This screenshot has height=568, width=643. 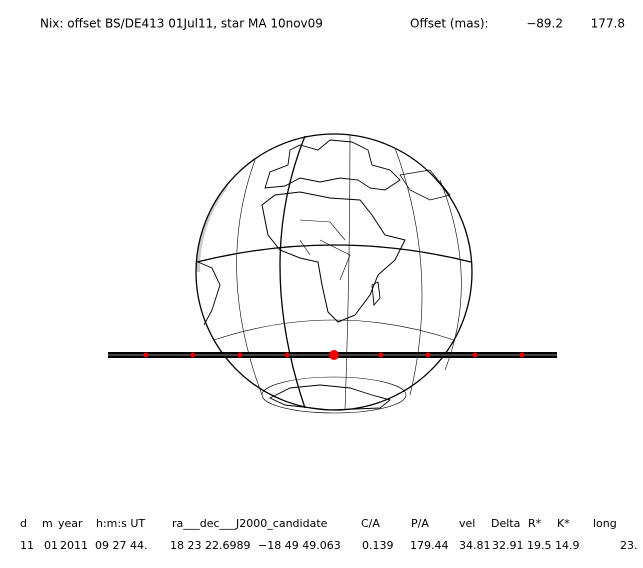 What do you see at coordinates (563, 523) in the screenshot?
I see `column-header: K*` at bounding box center [563, 523].